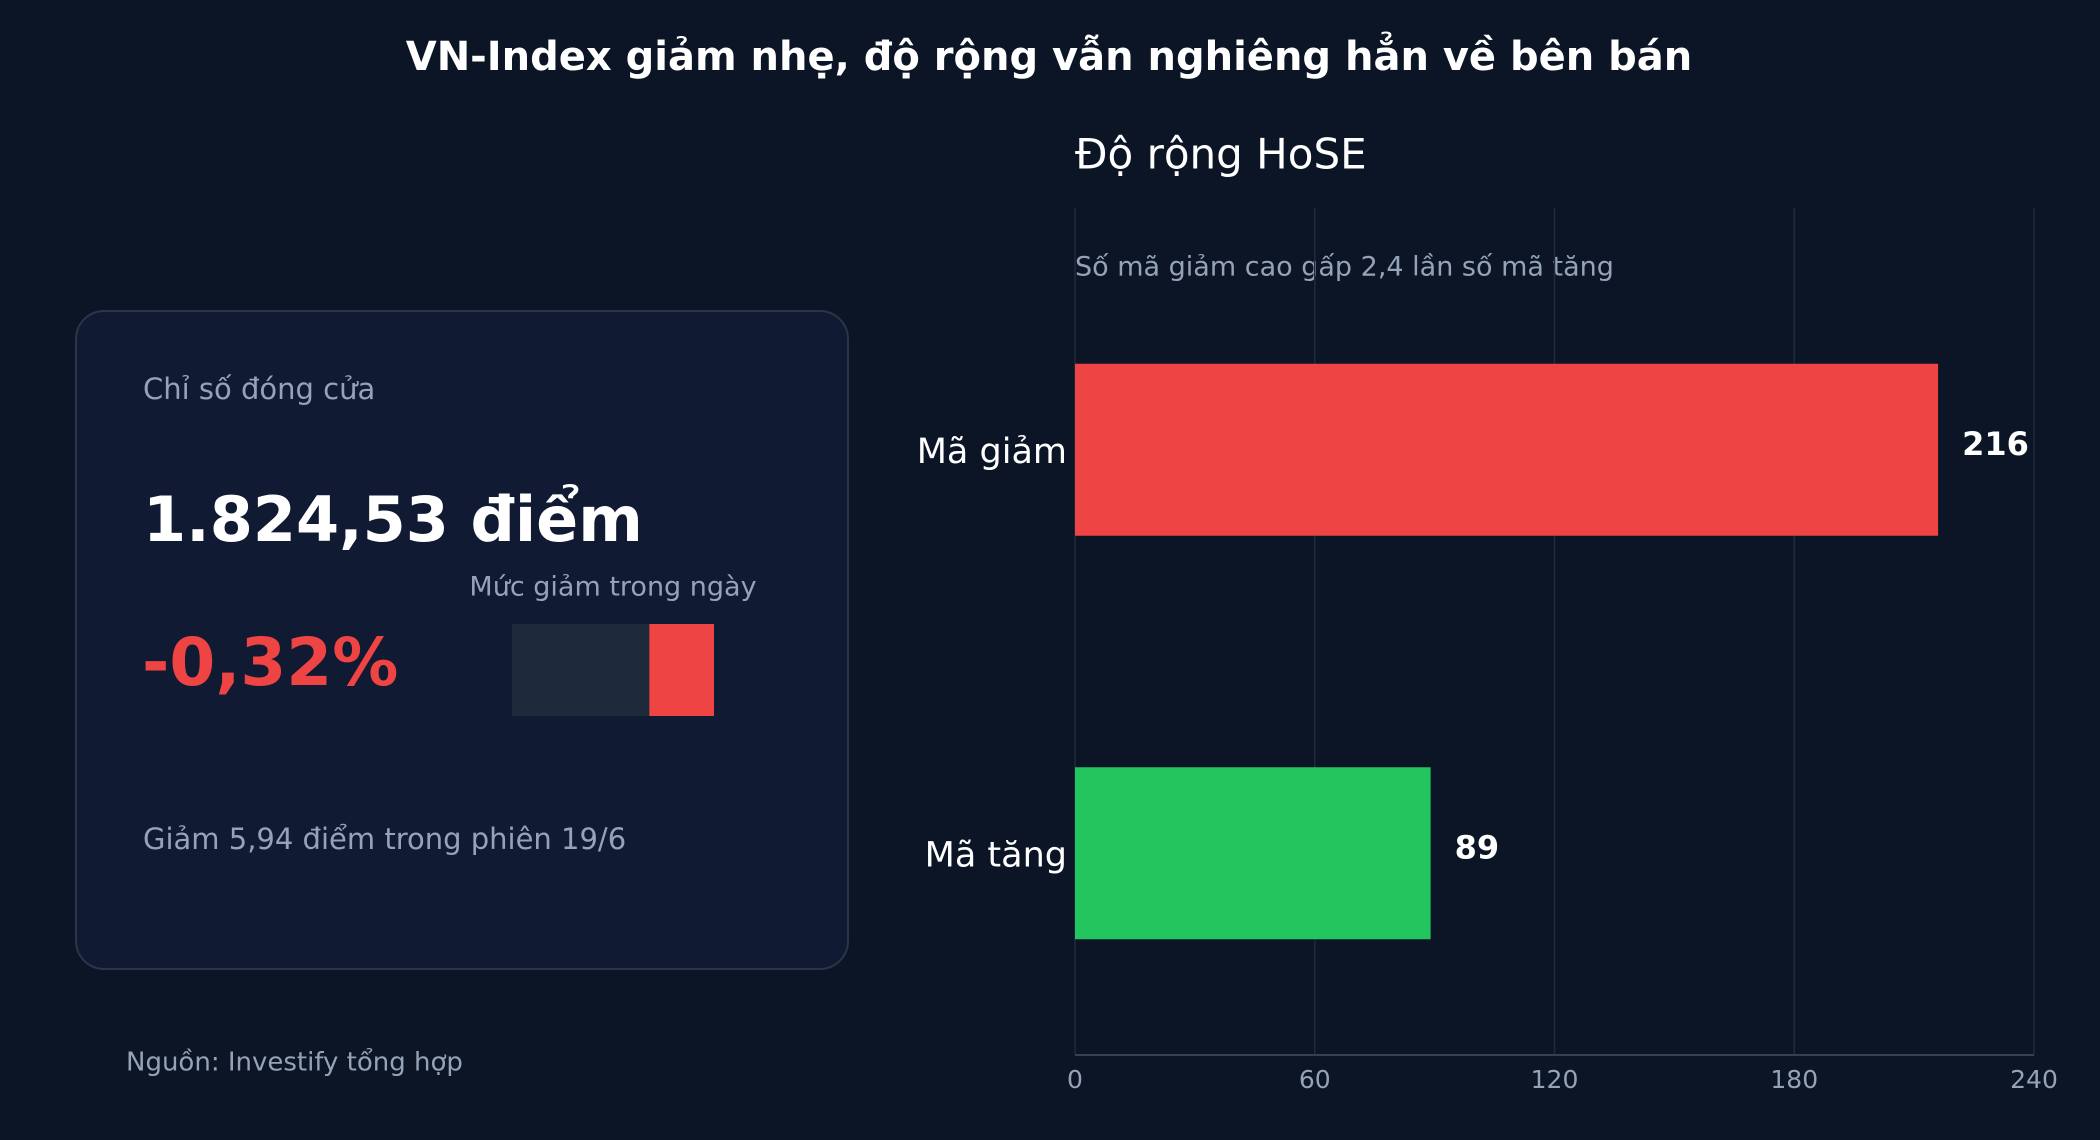 Image resolution: width=2100 pixels, height=1140 pixels. Describe the element at coordinates (996, 855) in the screenshot. I see `category-label: Mã tăng` at that location.